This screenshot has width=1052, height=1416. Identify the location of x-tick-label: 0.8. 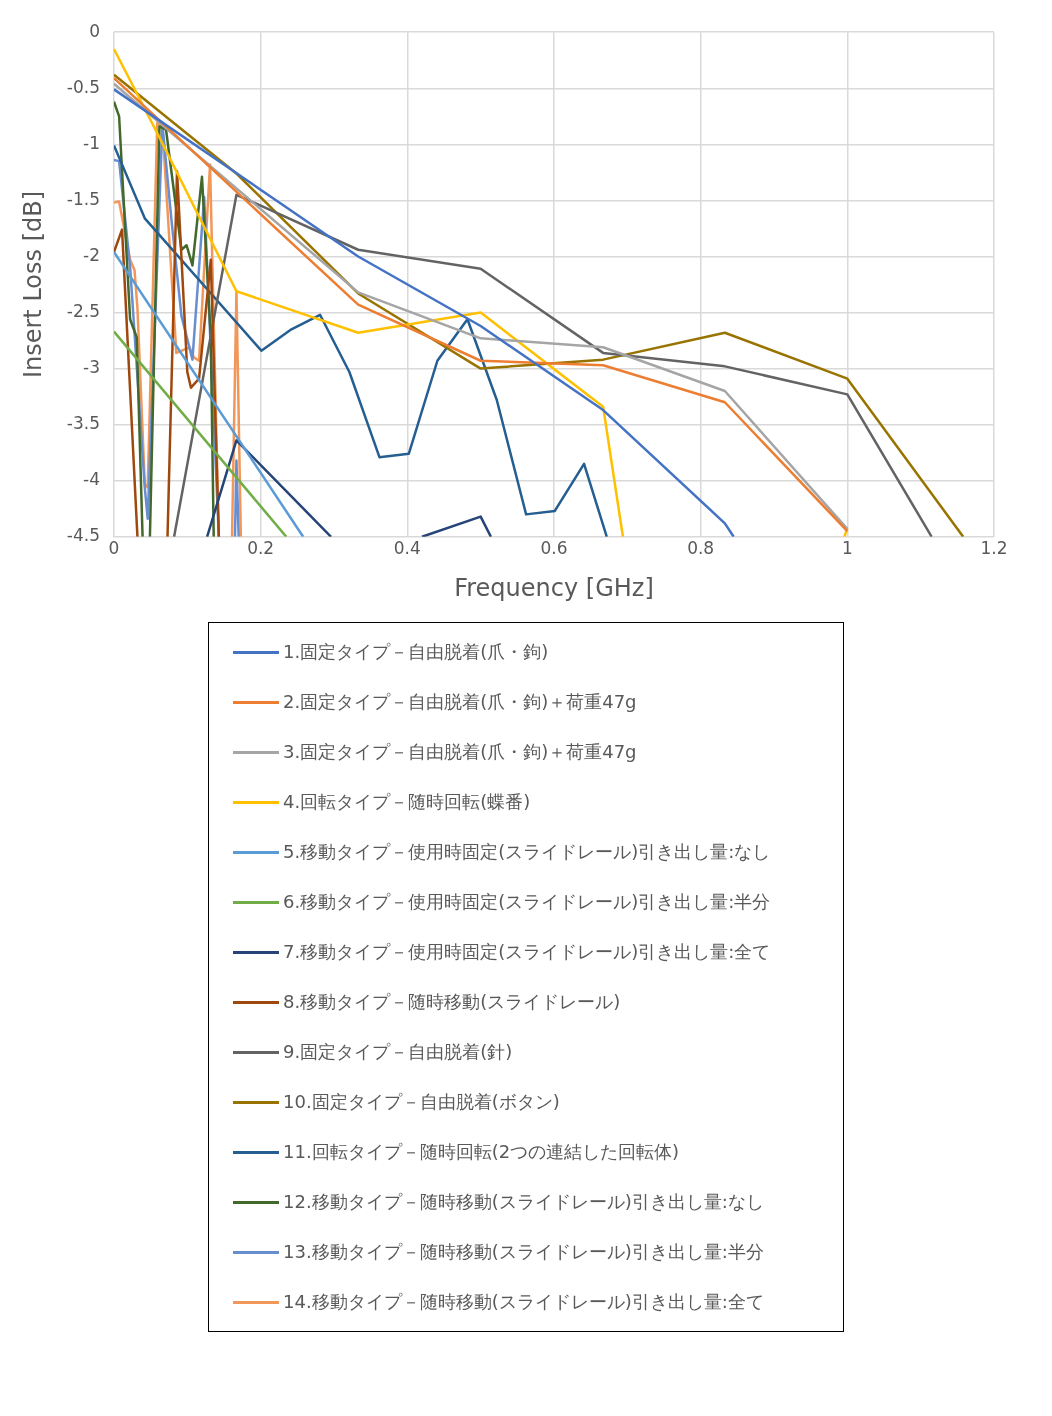
(701, 548).